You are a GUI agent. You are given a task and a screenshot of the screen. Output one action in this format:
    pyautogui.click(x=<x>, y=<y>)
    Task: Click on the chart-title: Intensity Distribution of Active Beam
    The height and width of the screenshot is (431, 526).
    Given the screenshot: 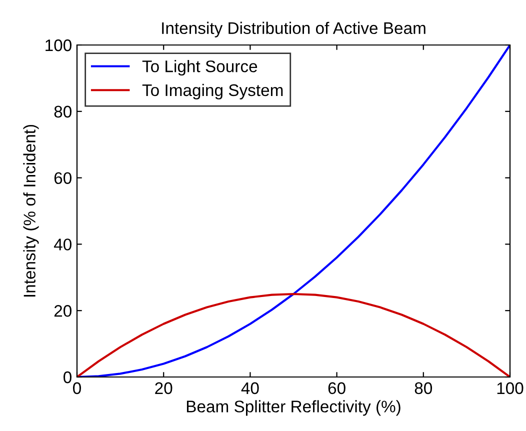 What is the action you would take?
    pyautogui.click(x=294, y=30)
    